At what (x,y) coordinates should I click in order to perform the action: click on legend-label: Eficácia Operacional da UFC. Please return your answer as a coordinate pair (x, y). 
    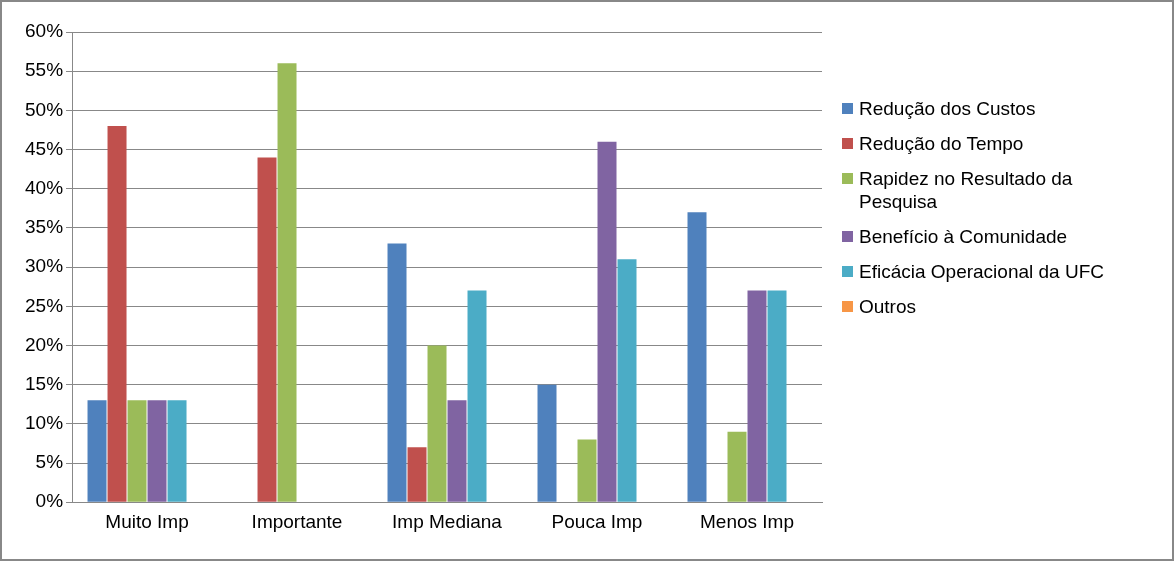
    Looking at the image, I should click on (981, 271).